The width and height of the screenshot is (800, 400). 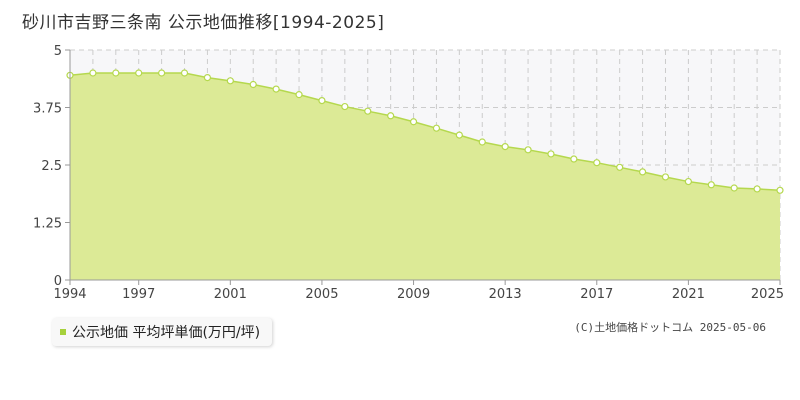 I want to click on legend-label: 公示地価 平均坪単価(万円/坪), so click(x=166, y=333).